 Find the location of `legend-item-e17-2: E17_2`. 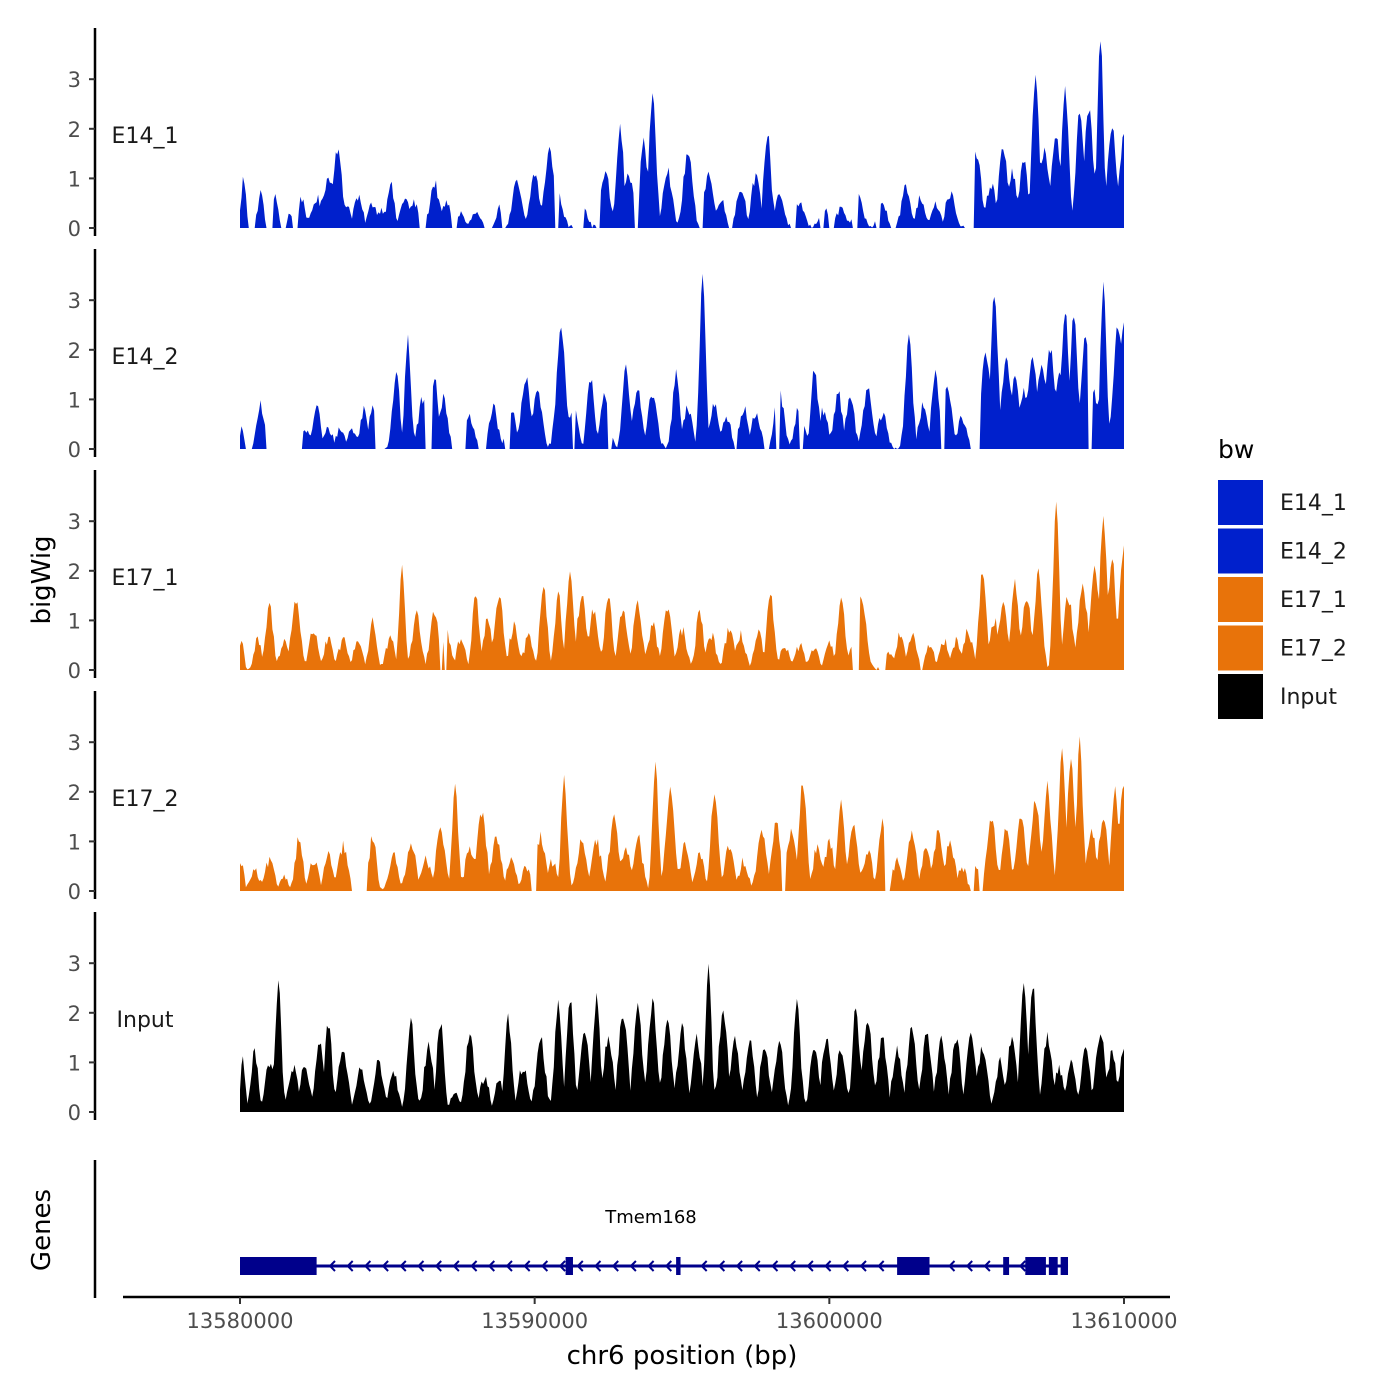

legend-item-e17-2: E17_2 is located at coordinates (1282, 648).